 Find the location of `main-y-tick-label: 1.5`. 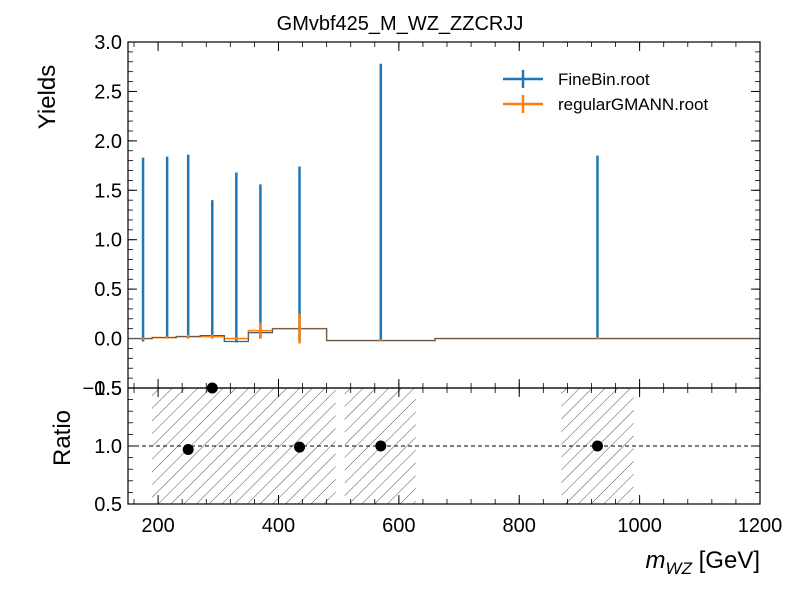

main-y-tick-label: 1.5 is located at coordinates (108, 191).